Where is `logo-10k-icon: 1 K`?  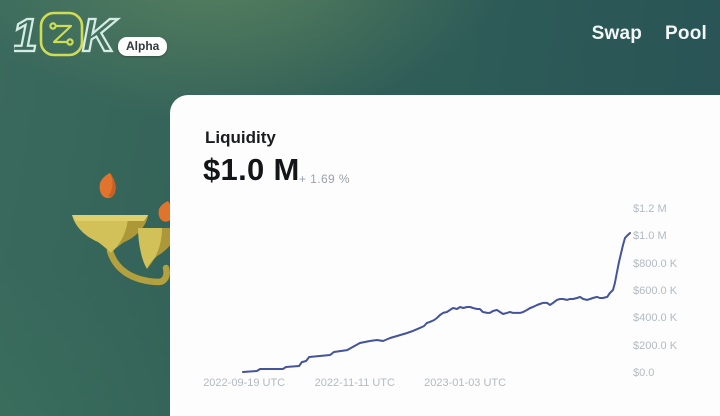
logo-10k-icon: 1 K is located at coordinates (66, 35).